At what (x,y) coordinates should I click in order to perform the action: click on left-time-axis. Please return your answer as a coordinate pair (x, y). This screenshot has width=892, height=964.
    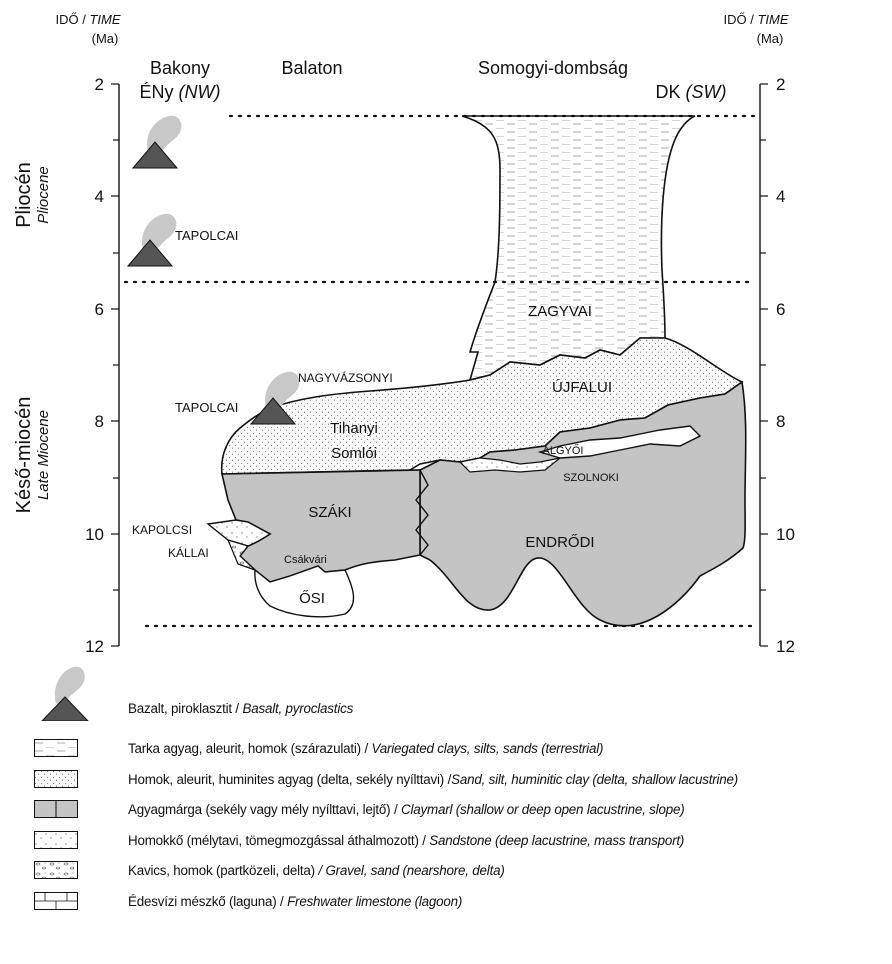
    Looking at the image, I should click on (115, 365).